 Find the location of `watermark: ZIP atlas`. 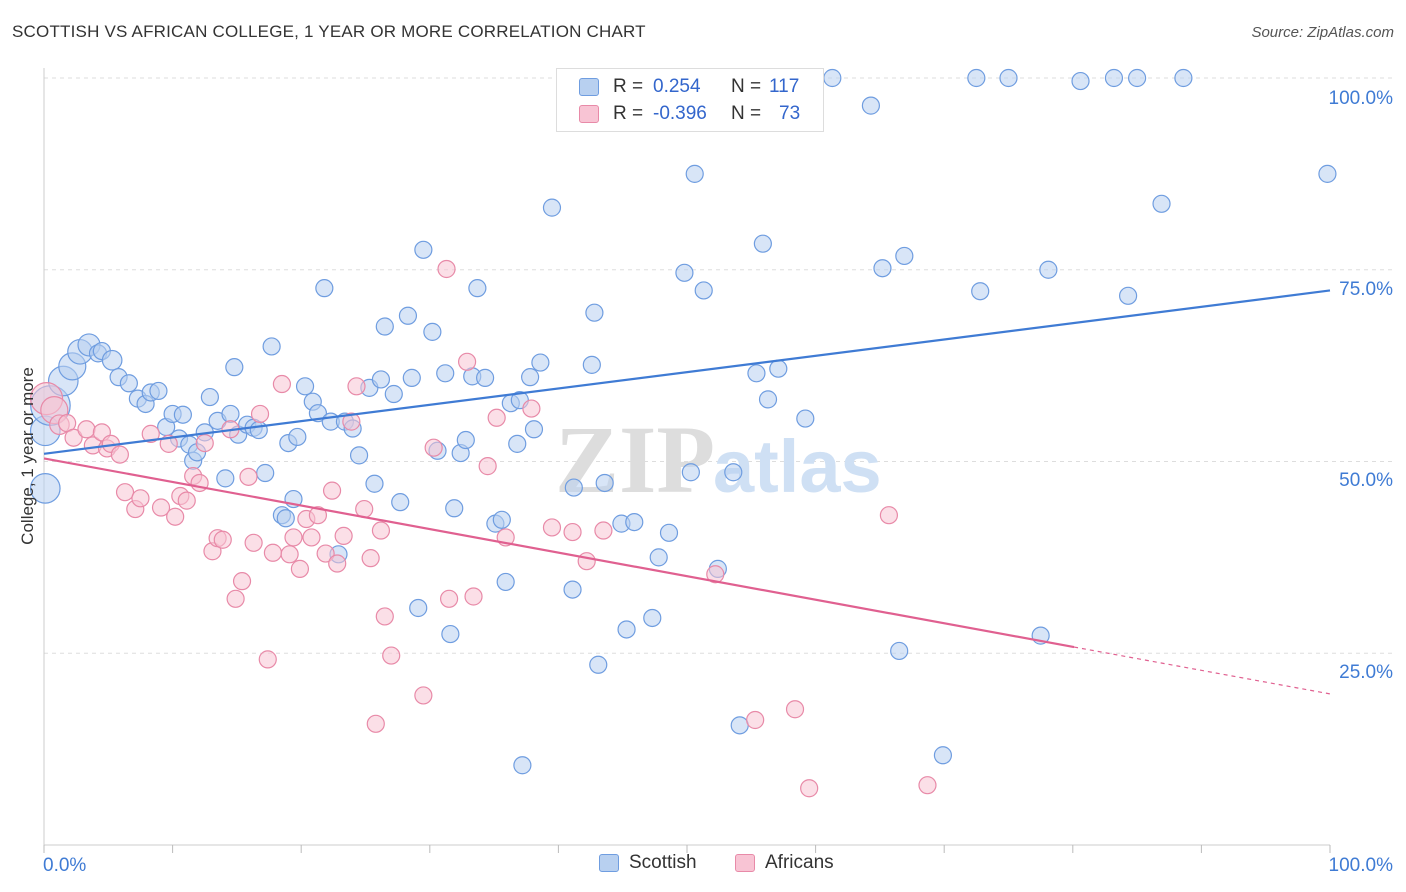

watermark: ZIP atlas is located at coordinates (718, 459).